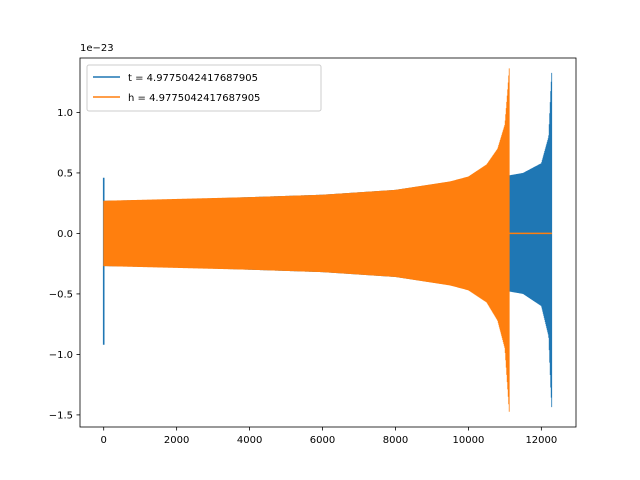 This screenshot has width=640, height=480. I want to click on legend-label-0: t = 4.9775042417687905, so click(193, 78).